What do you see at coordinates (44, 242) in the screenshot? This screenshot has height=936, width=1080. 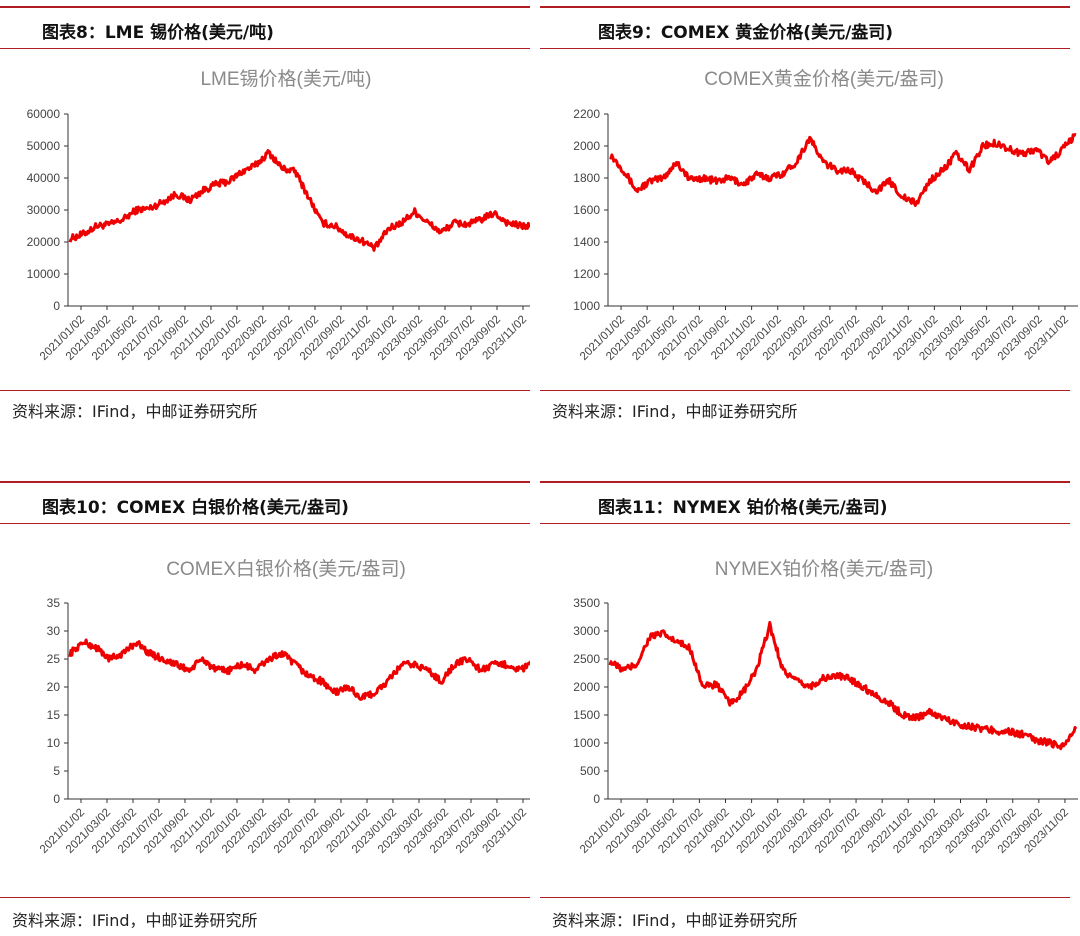 I see `y-tick-label: 20000` at bounding box center [44, 242].